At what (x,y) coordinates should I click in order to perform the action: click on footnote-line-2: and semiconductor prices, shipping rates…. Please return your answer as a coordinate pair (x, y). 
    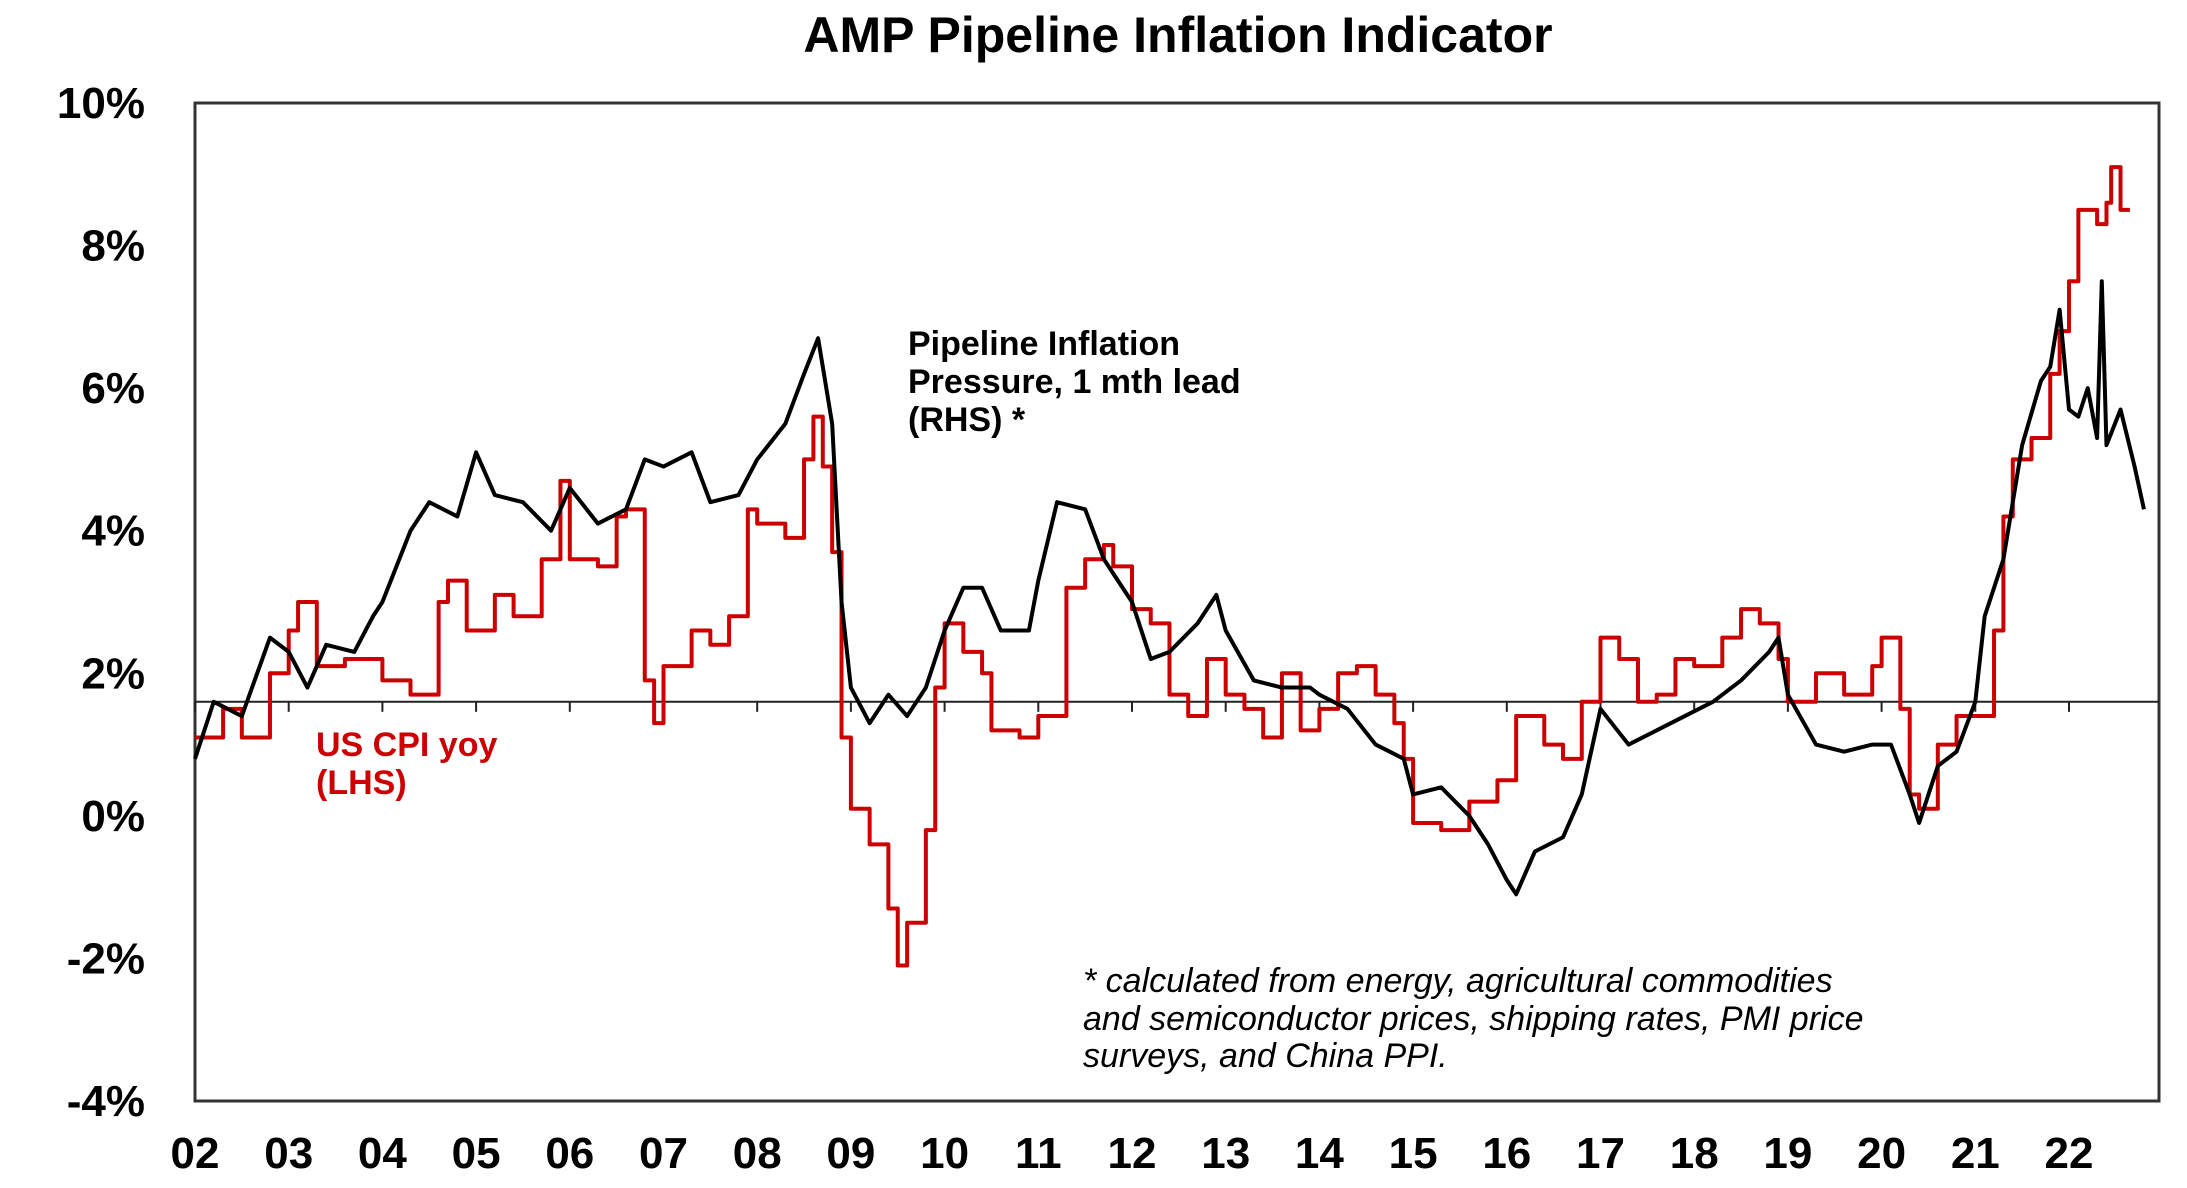
    Looking at the image, I should click on (1473, 1019).